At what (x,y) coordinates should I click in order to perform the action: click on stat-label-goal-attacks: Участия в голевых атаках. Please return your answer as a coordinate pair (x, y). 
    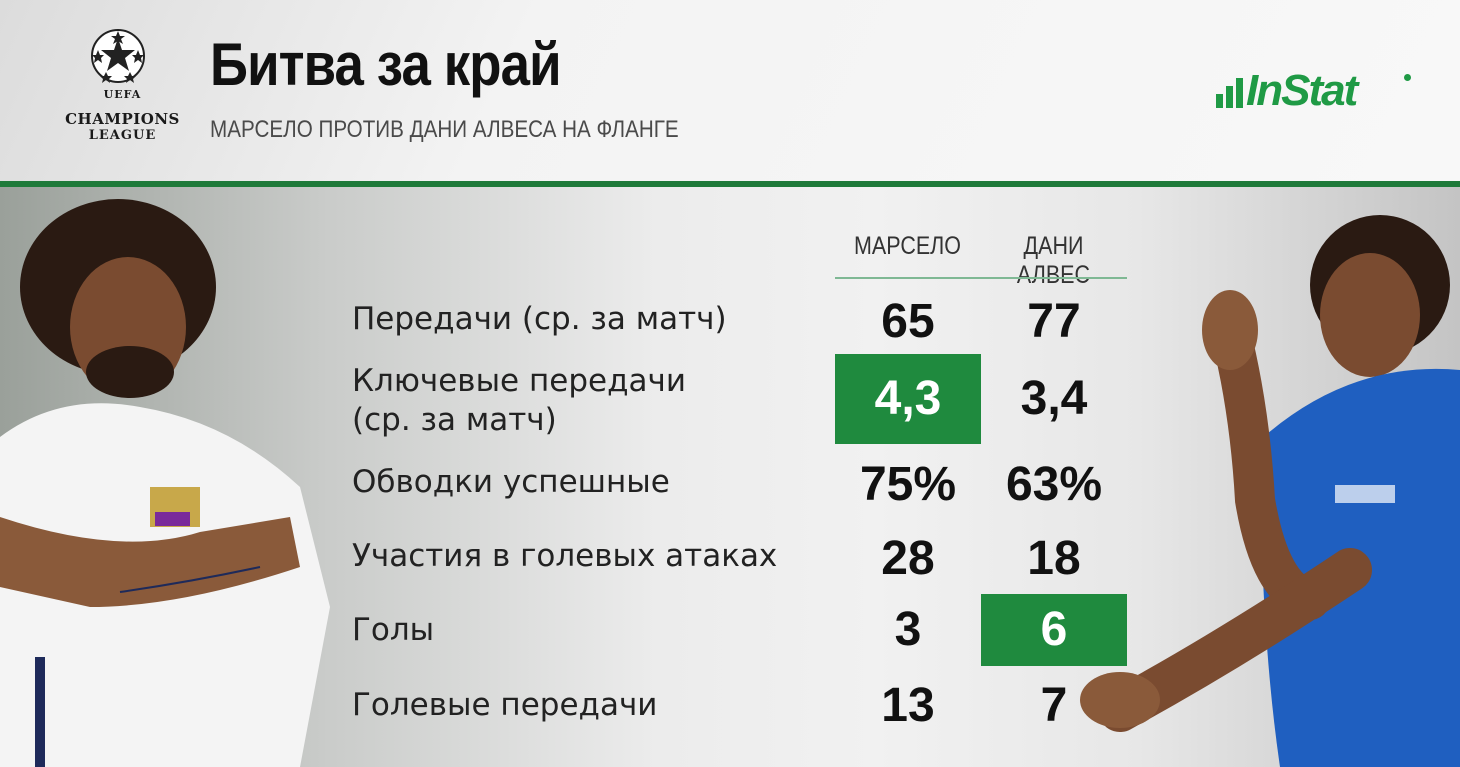
    Looking at the image, I should click on (565, 556).